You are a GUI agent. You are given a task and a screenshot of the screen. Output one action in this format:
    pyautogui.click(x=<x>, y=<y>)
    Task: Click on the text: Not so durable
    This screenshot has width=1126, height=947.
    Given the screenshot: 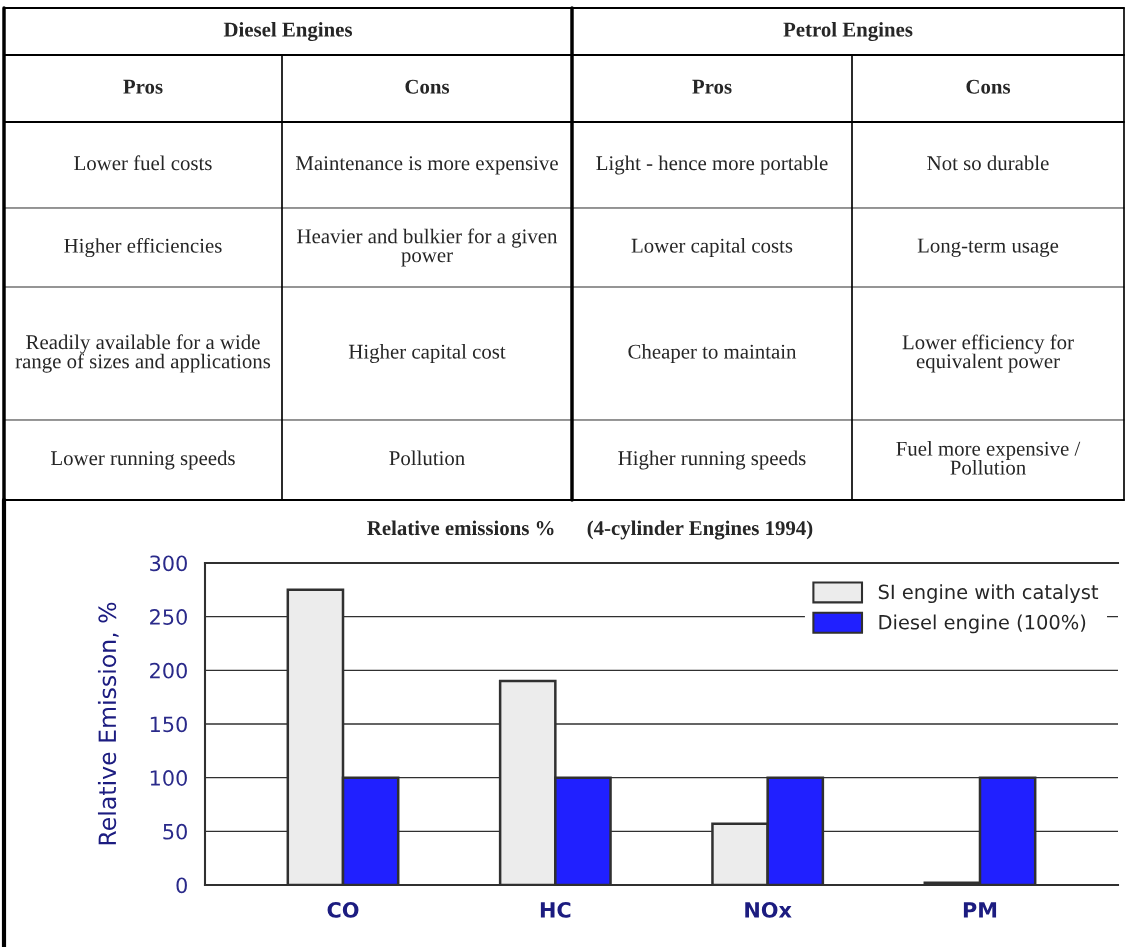 What is the action you would take?
    pyautogui.click(x=988, y=163)
    